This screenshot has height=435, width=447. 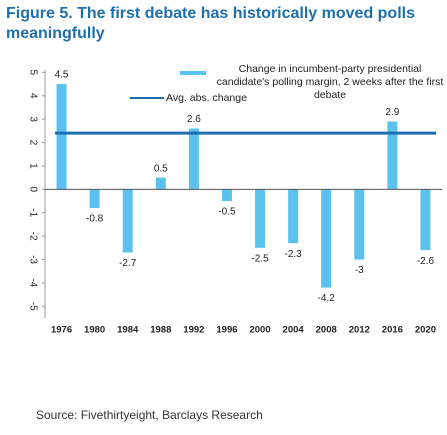 What do you see at coordinates (32, 96) in the screenshot?
I see `y-tick-label: 4` at bounding box center [32, 96].